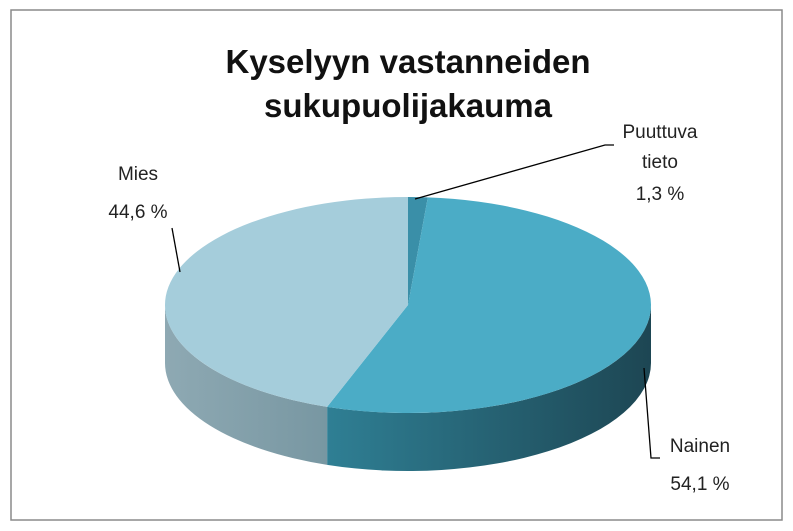  What do you see at coordinates (138, 174) in the screenshot?
I see `slice-label: Mies` at bounding box center [138, 174].